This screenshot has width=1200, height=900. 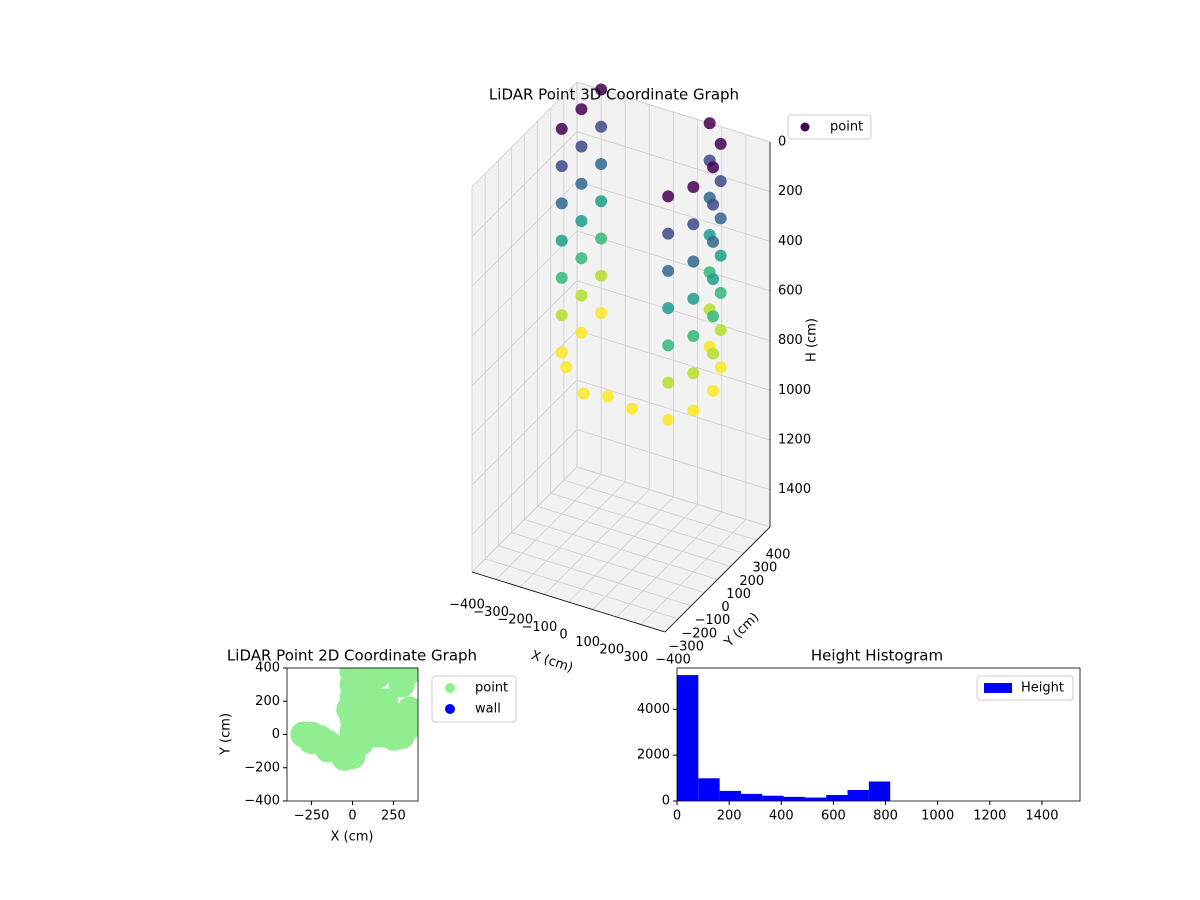 What do you see at coordinates (790, 291) in the screenshot?
I see `z-tick-label: 600` at bounding box center [790, 291].